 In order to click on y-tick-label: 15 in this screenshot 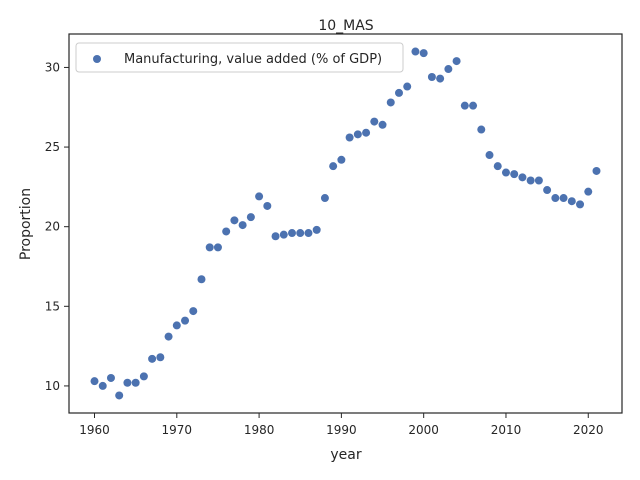, I will do `click(52, 306)`.